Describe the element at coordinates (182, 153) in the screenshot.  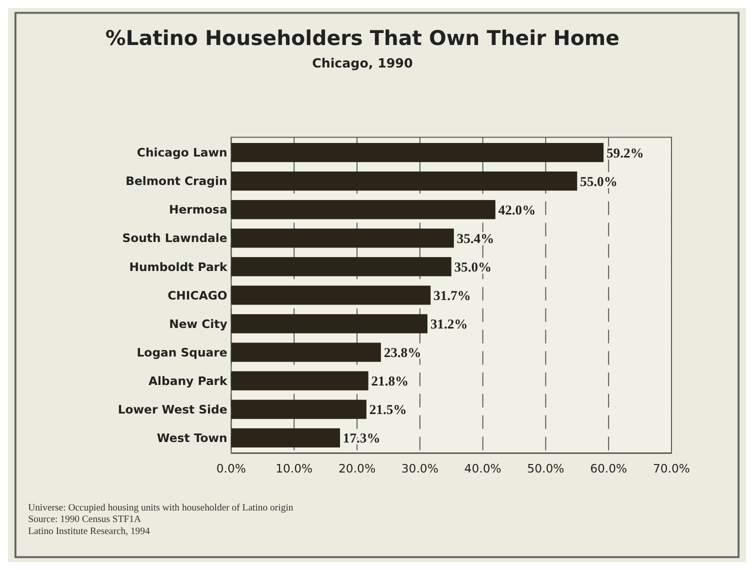
I see `y-tick-label: Chicago Lawn` at that location.